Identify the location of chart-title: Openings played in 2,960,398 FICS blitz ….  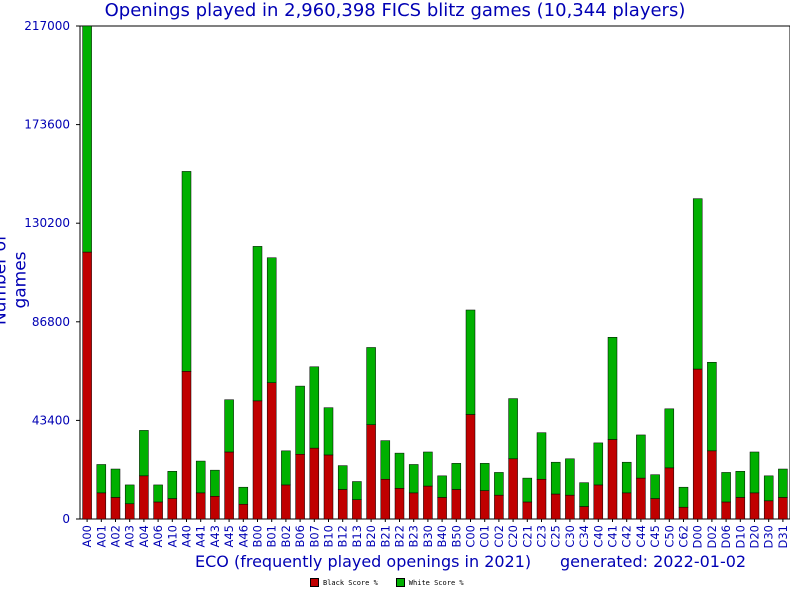
(395, 10).